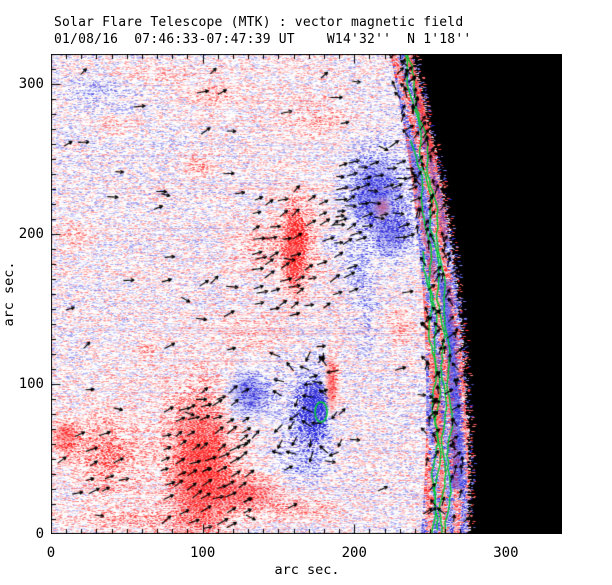 The image size is (612, 585). Describe the element at coordinates (506, 553) in the screenshot. I see `x-tick-label: 300` at that location.